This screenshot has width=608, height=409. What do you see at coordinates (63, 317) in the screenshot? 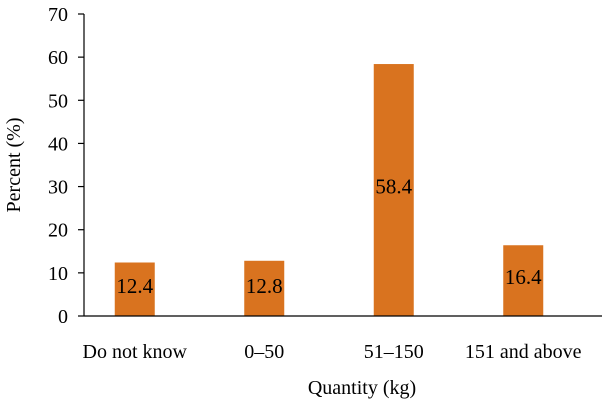
I see `y-tick-label: 0` at bounding box center [63, 317].